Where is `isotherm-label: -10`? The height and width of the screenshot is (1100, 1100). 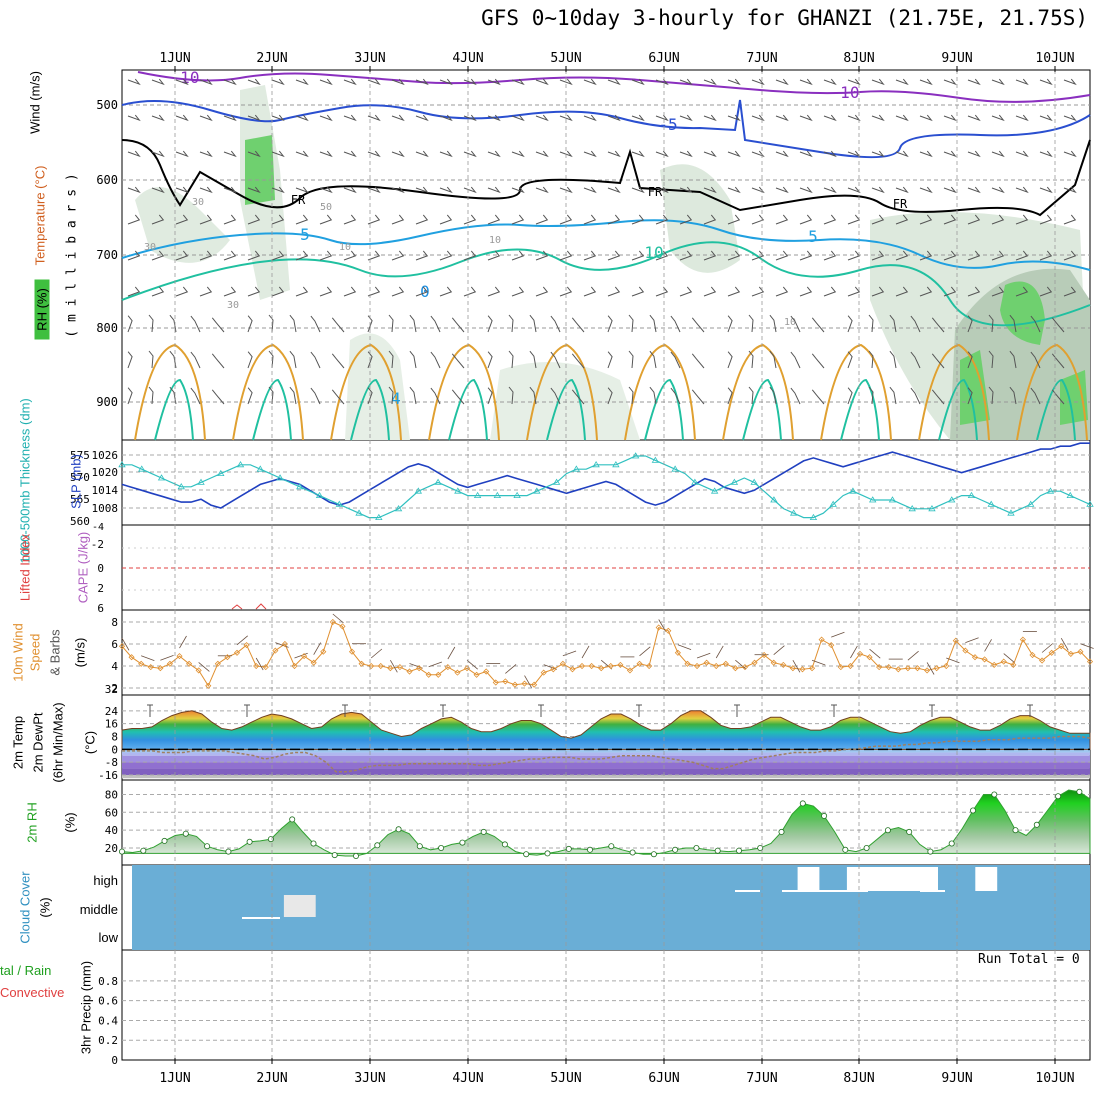
isotherm-label: -10 is located at coordinates (185, 77).